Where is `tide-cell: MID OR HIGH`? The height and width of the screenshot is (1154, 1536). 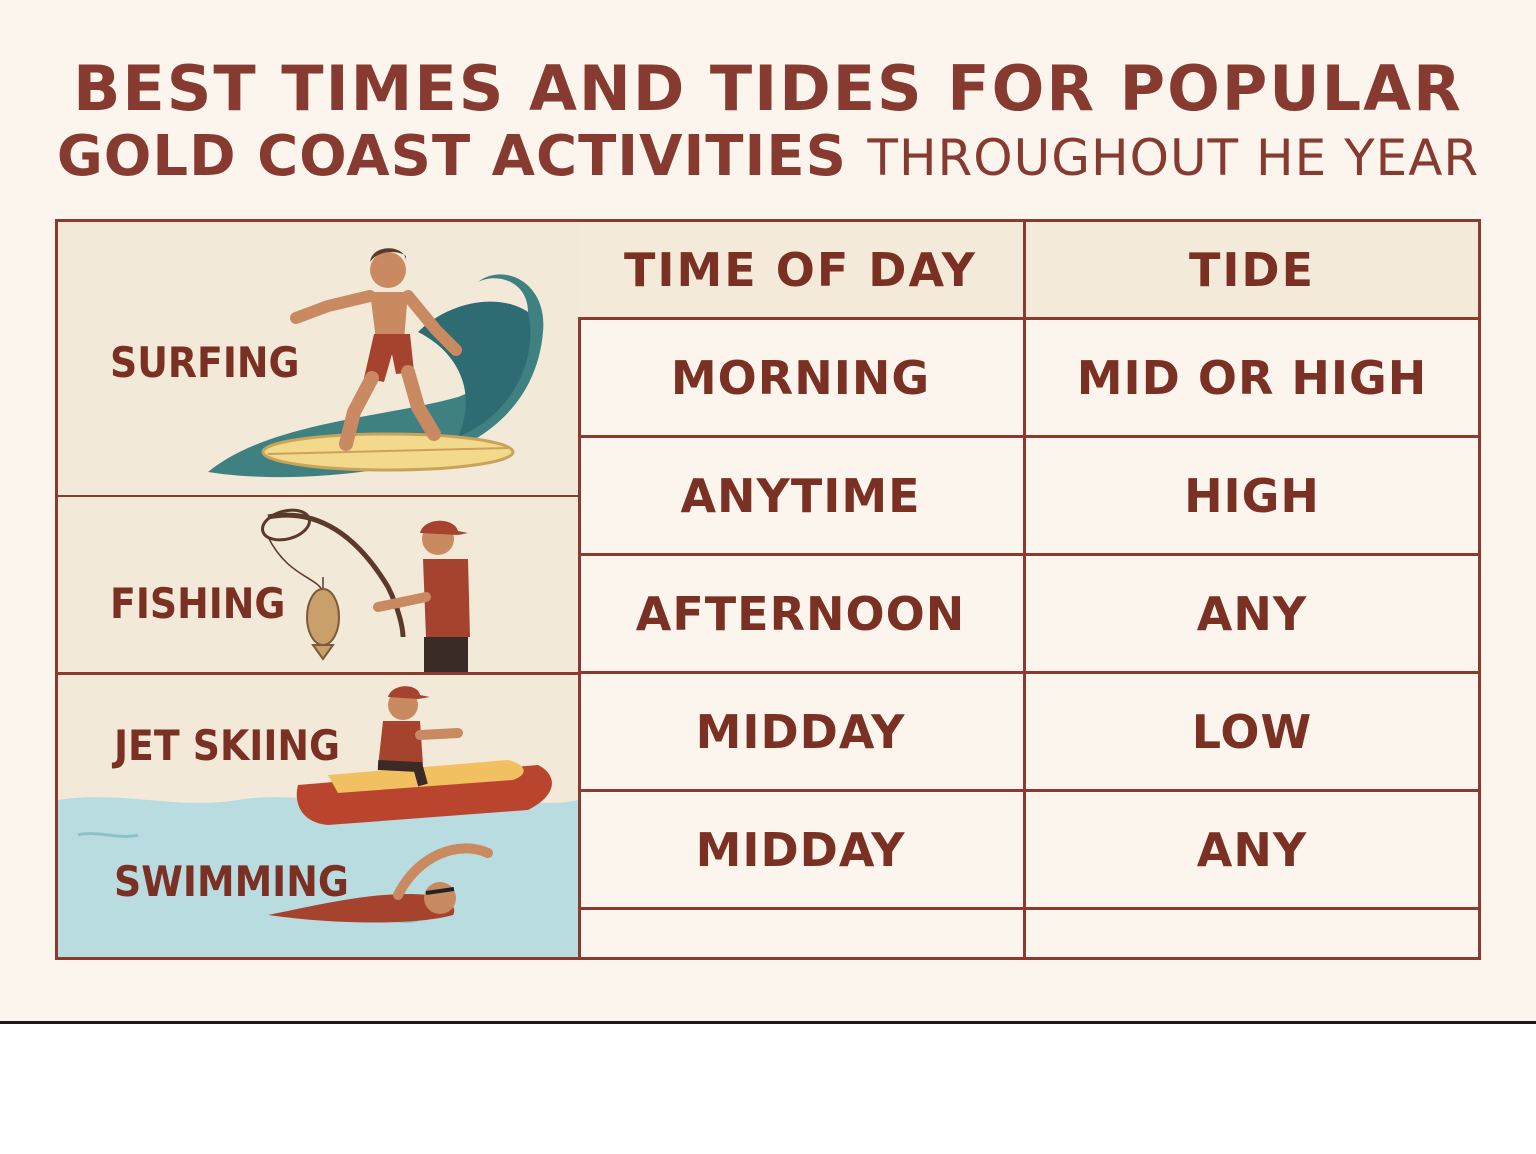
tide-cell: MID OR HIGH is located at coordinates (1252, 377).